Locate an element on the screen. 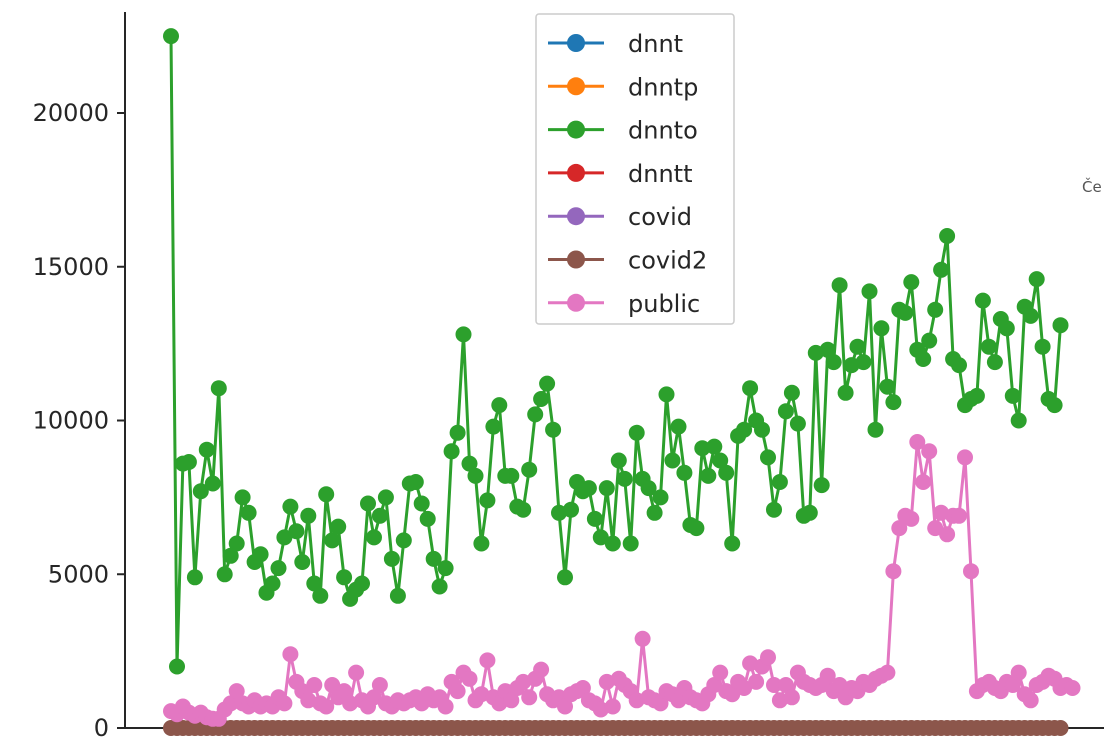 The width and height of the screenshot is (1104, 738). y-axis-ticks: 0 5000 10000 15000 20000 is located at coordinates (79, 418).